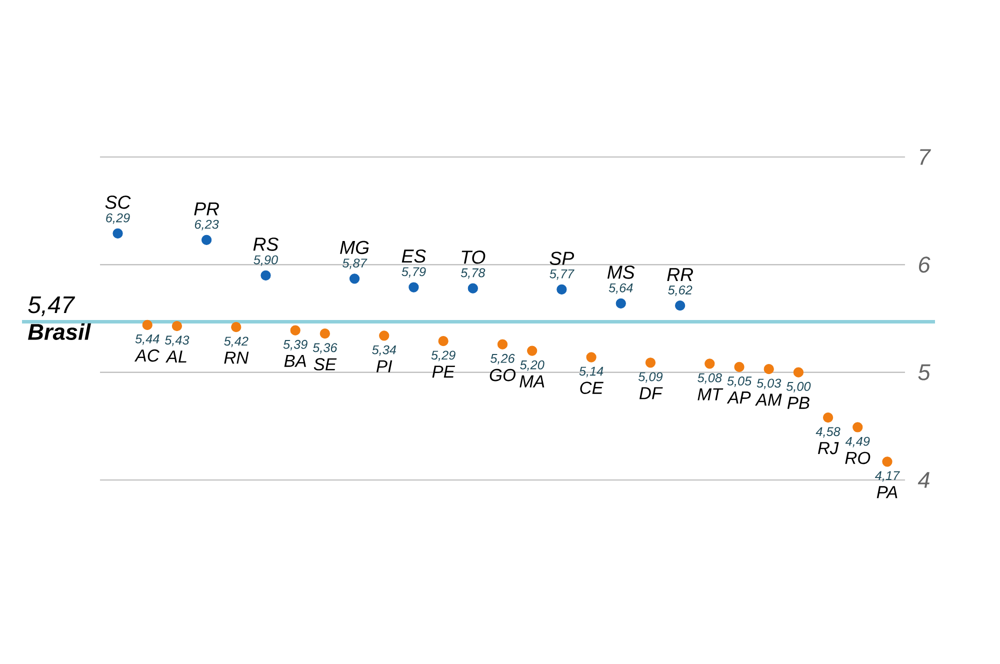 The height and width of the screenshot is (664, 1000). Describe the element at coordinates (384, 350) in the screenshot. I see `data-label: 5,34` at that location.